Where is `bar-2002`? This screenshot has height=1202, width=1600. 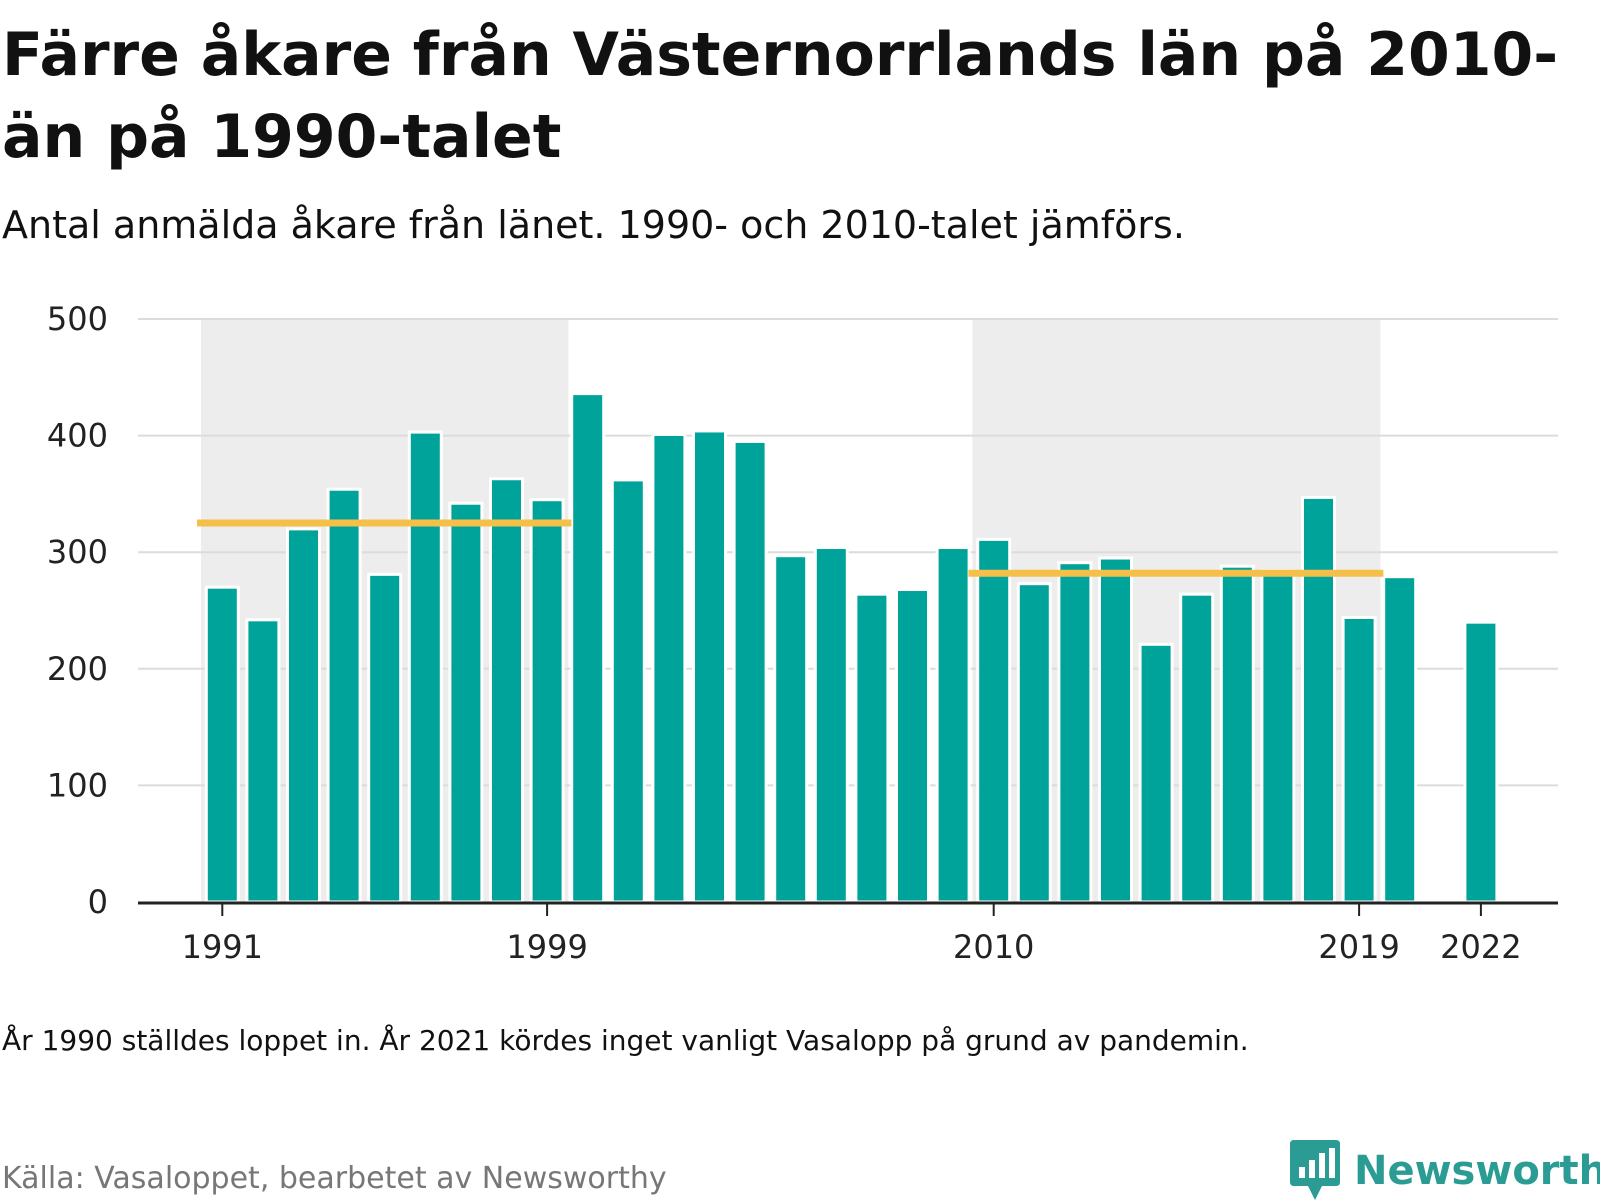
bar-2002 is located at coordinates (669, 668).